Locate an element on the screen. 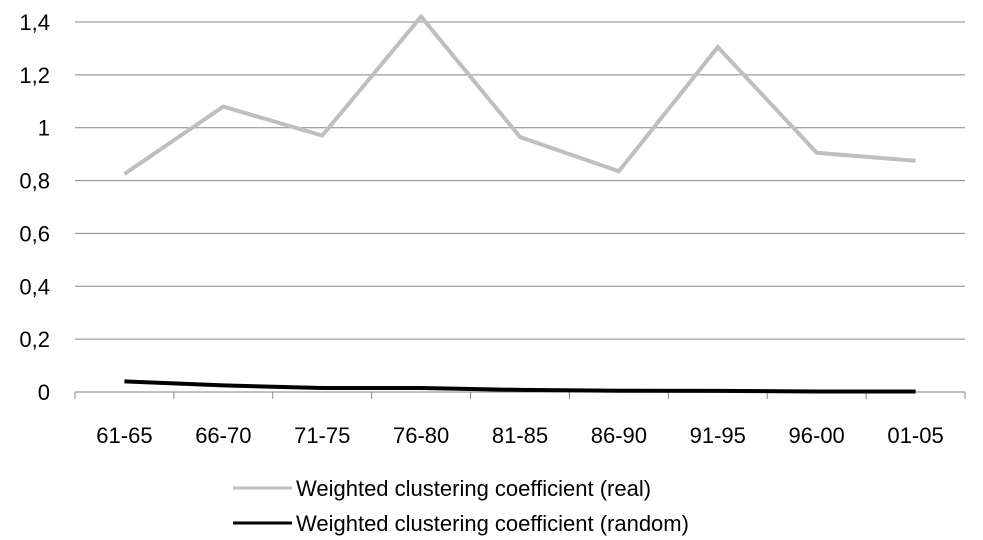 This screenshot has width=983, height=540. legend-label-random: Weighted clustering coefficient (random) is located at coordinates (492, 523).